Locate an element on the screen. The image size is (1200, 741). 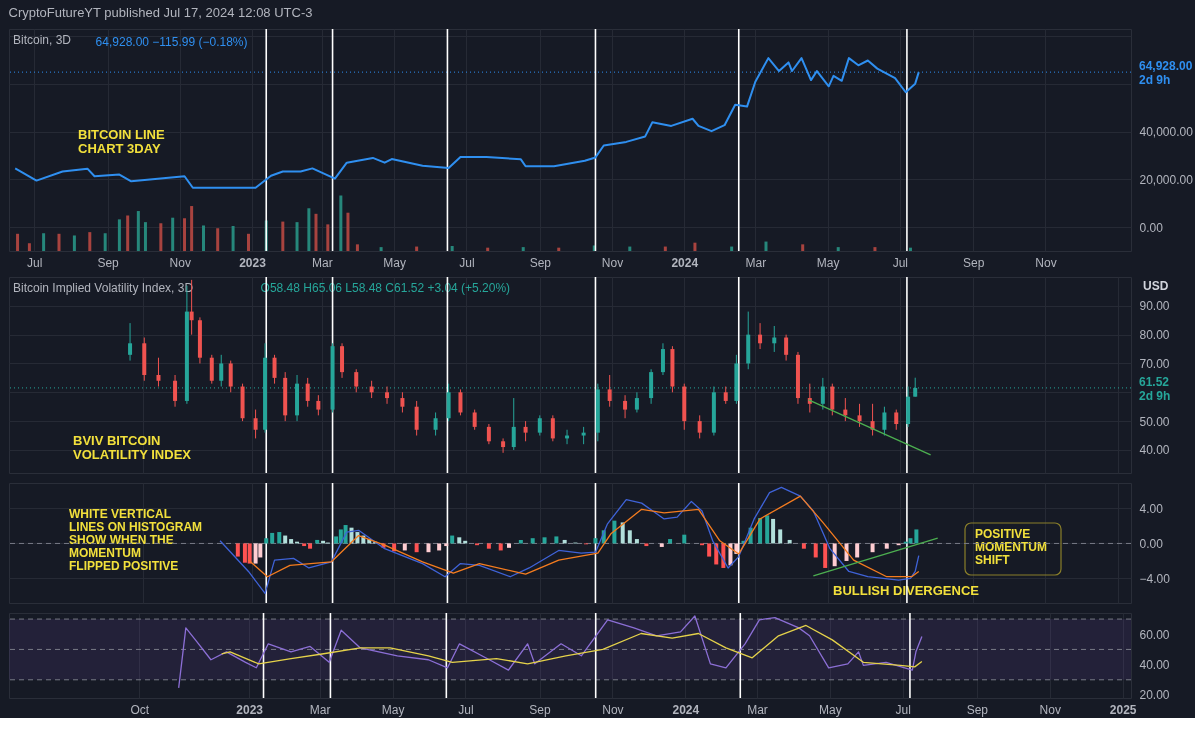
chart-title: CryptoFutureYT published Jul 17, 2024 12:08 UTC-3 is located at coordinates (160, 13).